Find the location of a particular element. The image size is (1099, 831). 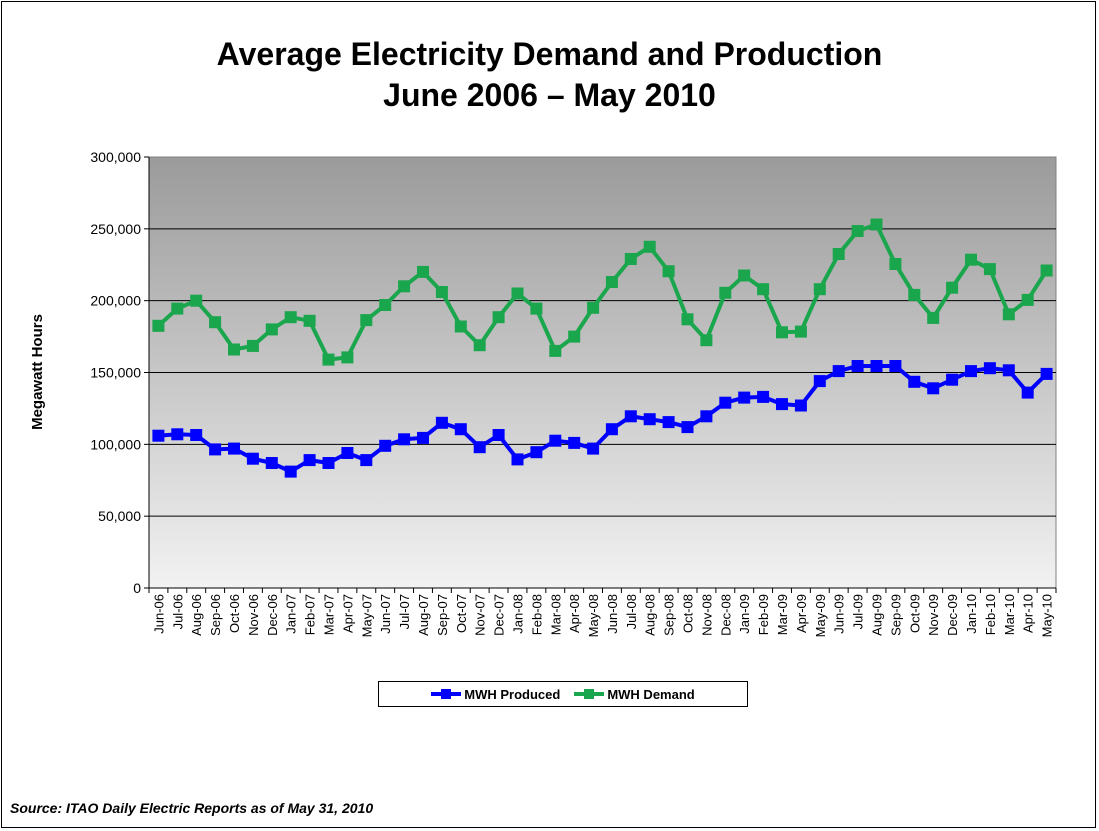

x-tick-label: Feb-09 is located at coordinates (763, 614).